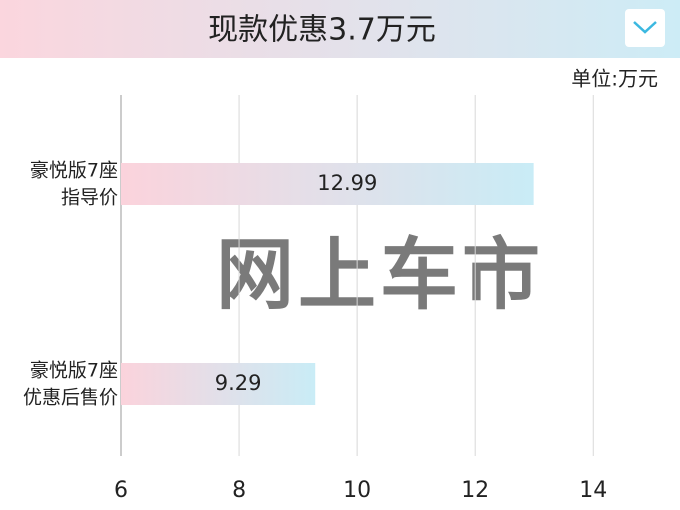  What do you see at coordinates (347, 183) in the screenshot?
I see `value-label: 12.99` at bounding box center [347, 183].